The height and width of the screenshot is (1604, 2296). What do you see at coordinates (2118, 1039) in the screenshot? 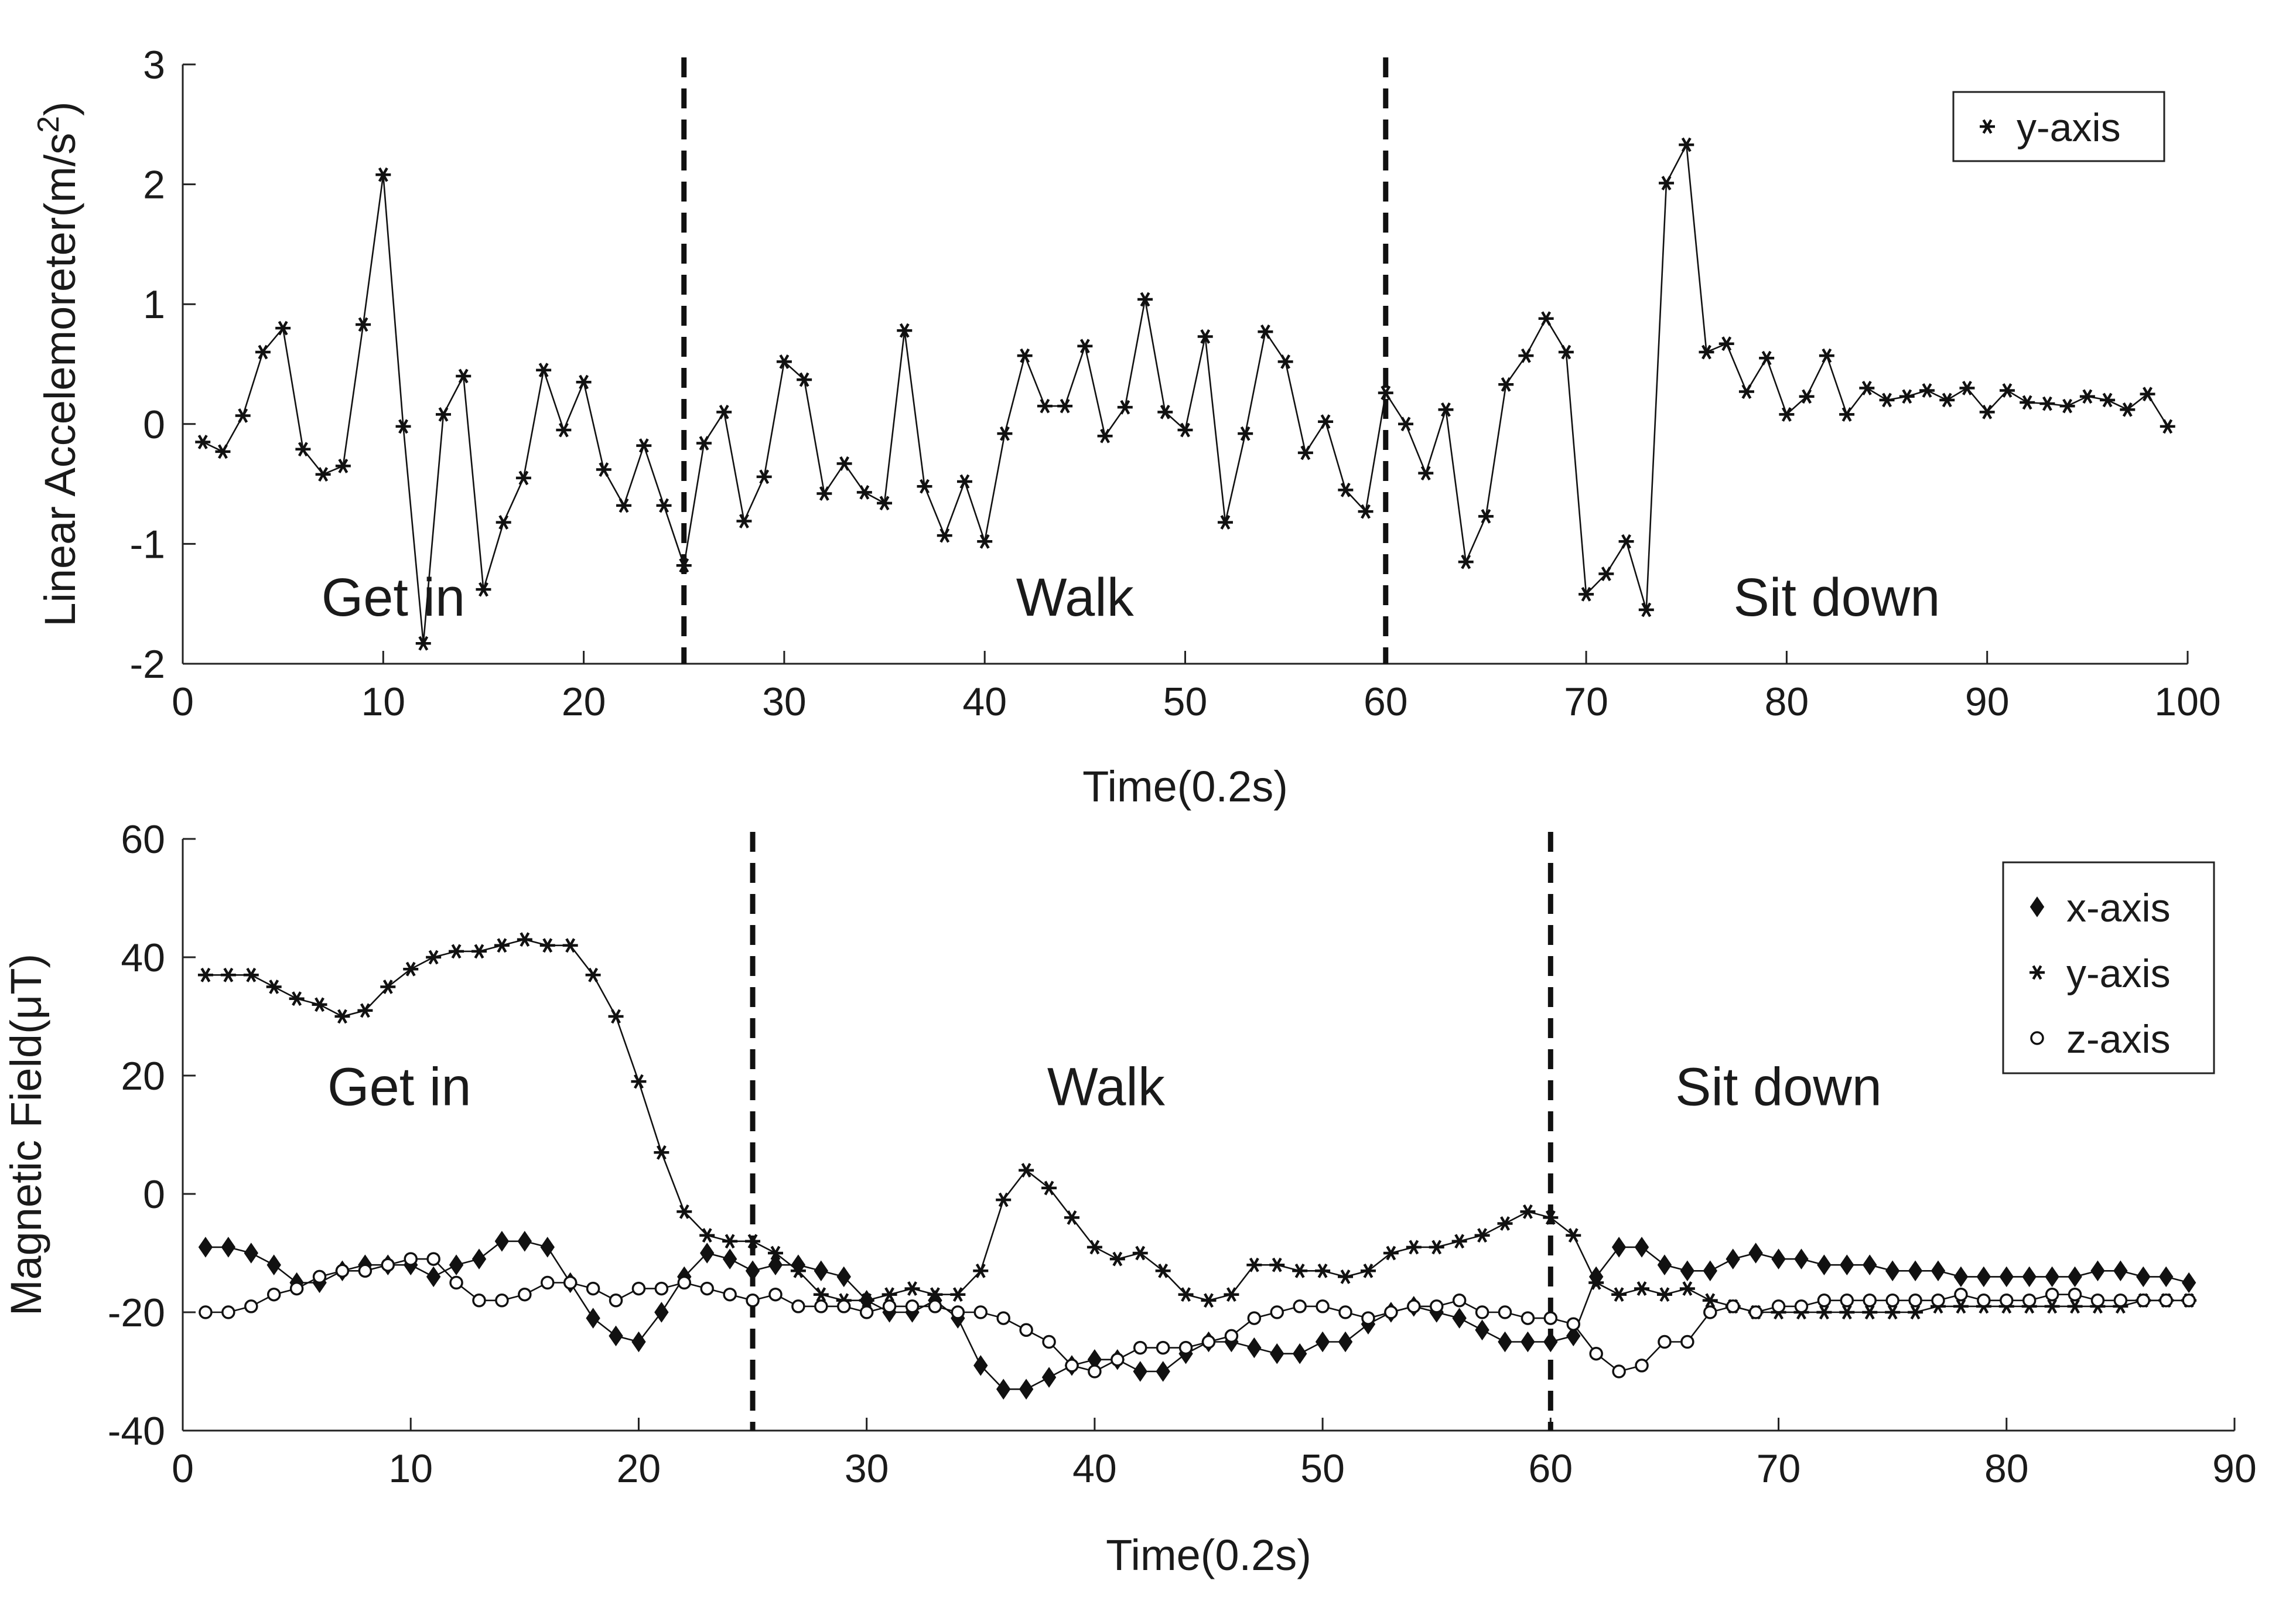
I see `legend-label: z-axis` at bounding box center [2118, 1039].